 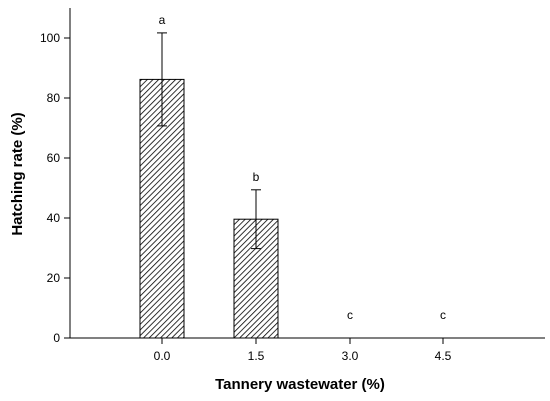 What do you see at coordinates (256, 356) in the screenshot?
I see `x-tick-label: 1.5` at bounding box center [256, 356].